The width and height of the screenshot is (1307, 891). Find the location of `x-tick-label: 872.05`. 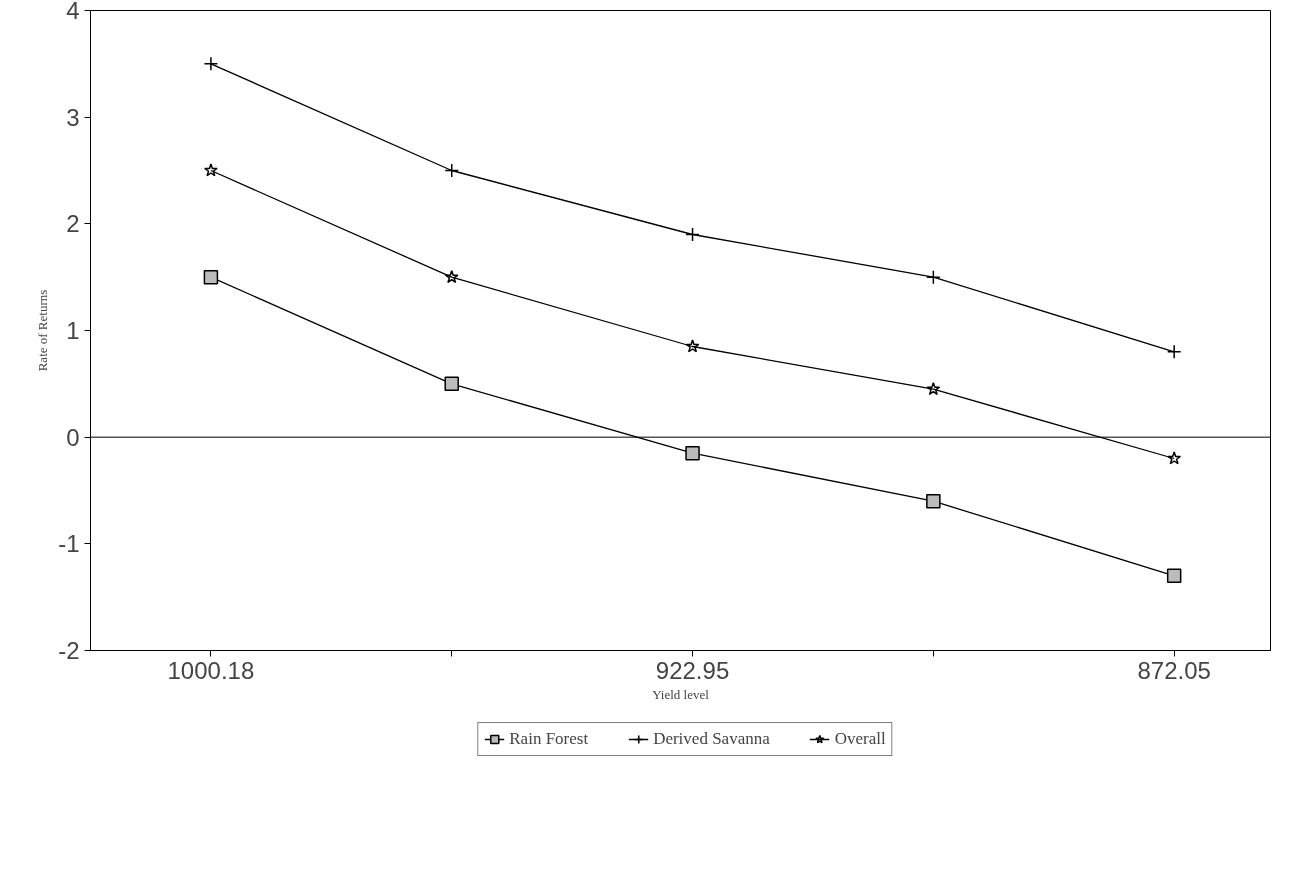

x-tick-label: 872.05 is located at coordinates (1174, 670).